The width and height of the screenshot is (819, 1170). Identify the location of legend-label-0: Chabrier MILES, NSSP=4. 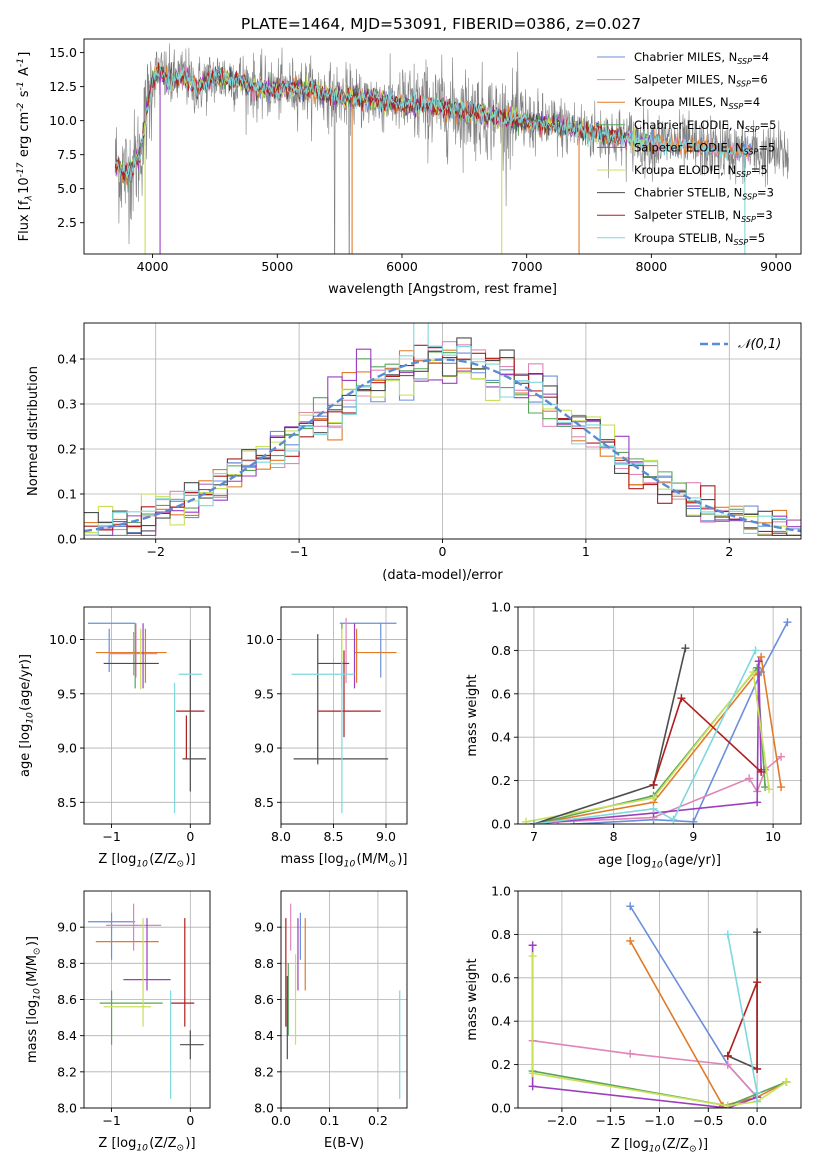
(701, 58).